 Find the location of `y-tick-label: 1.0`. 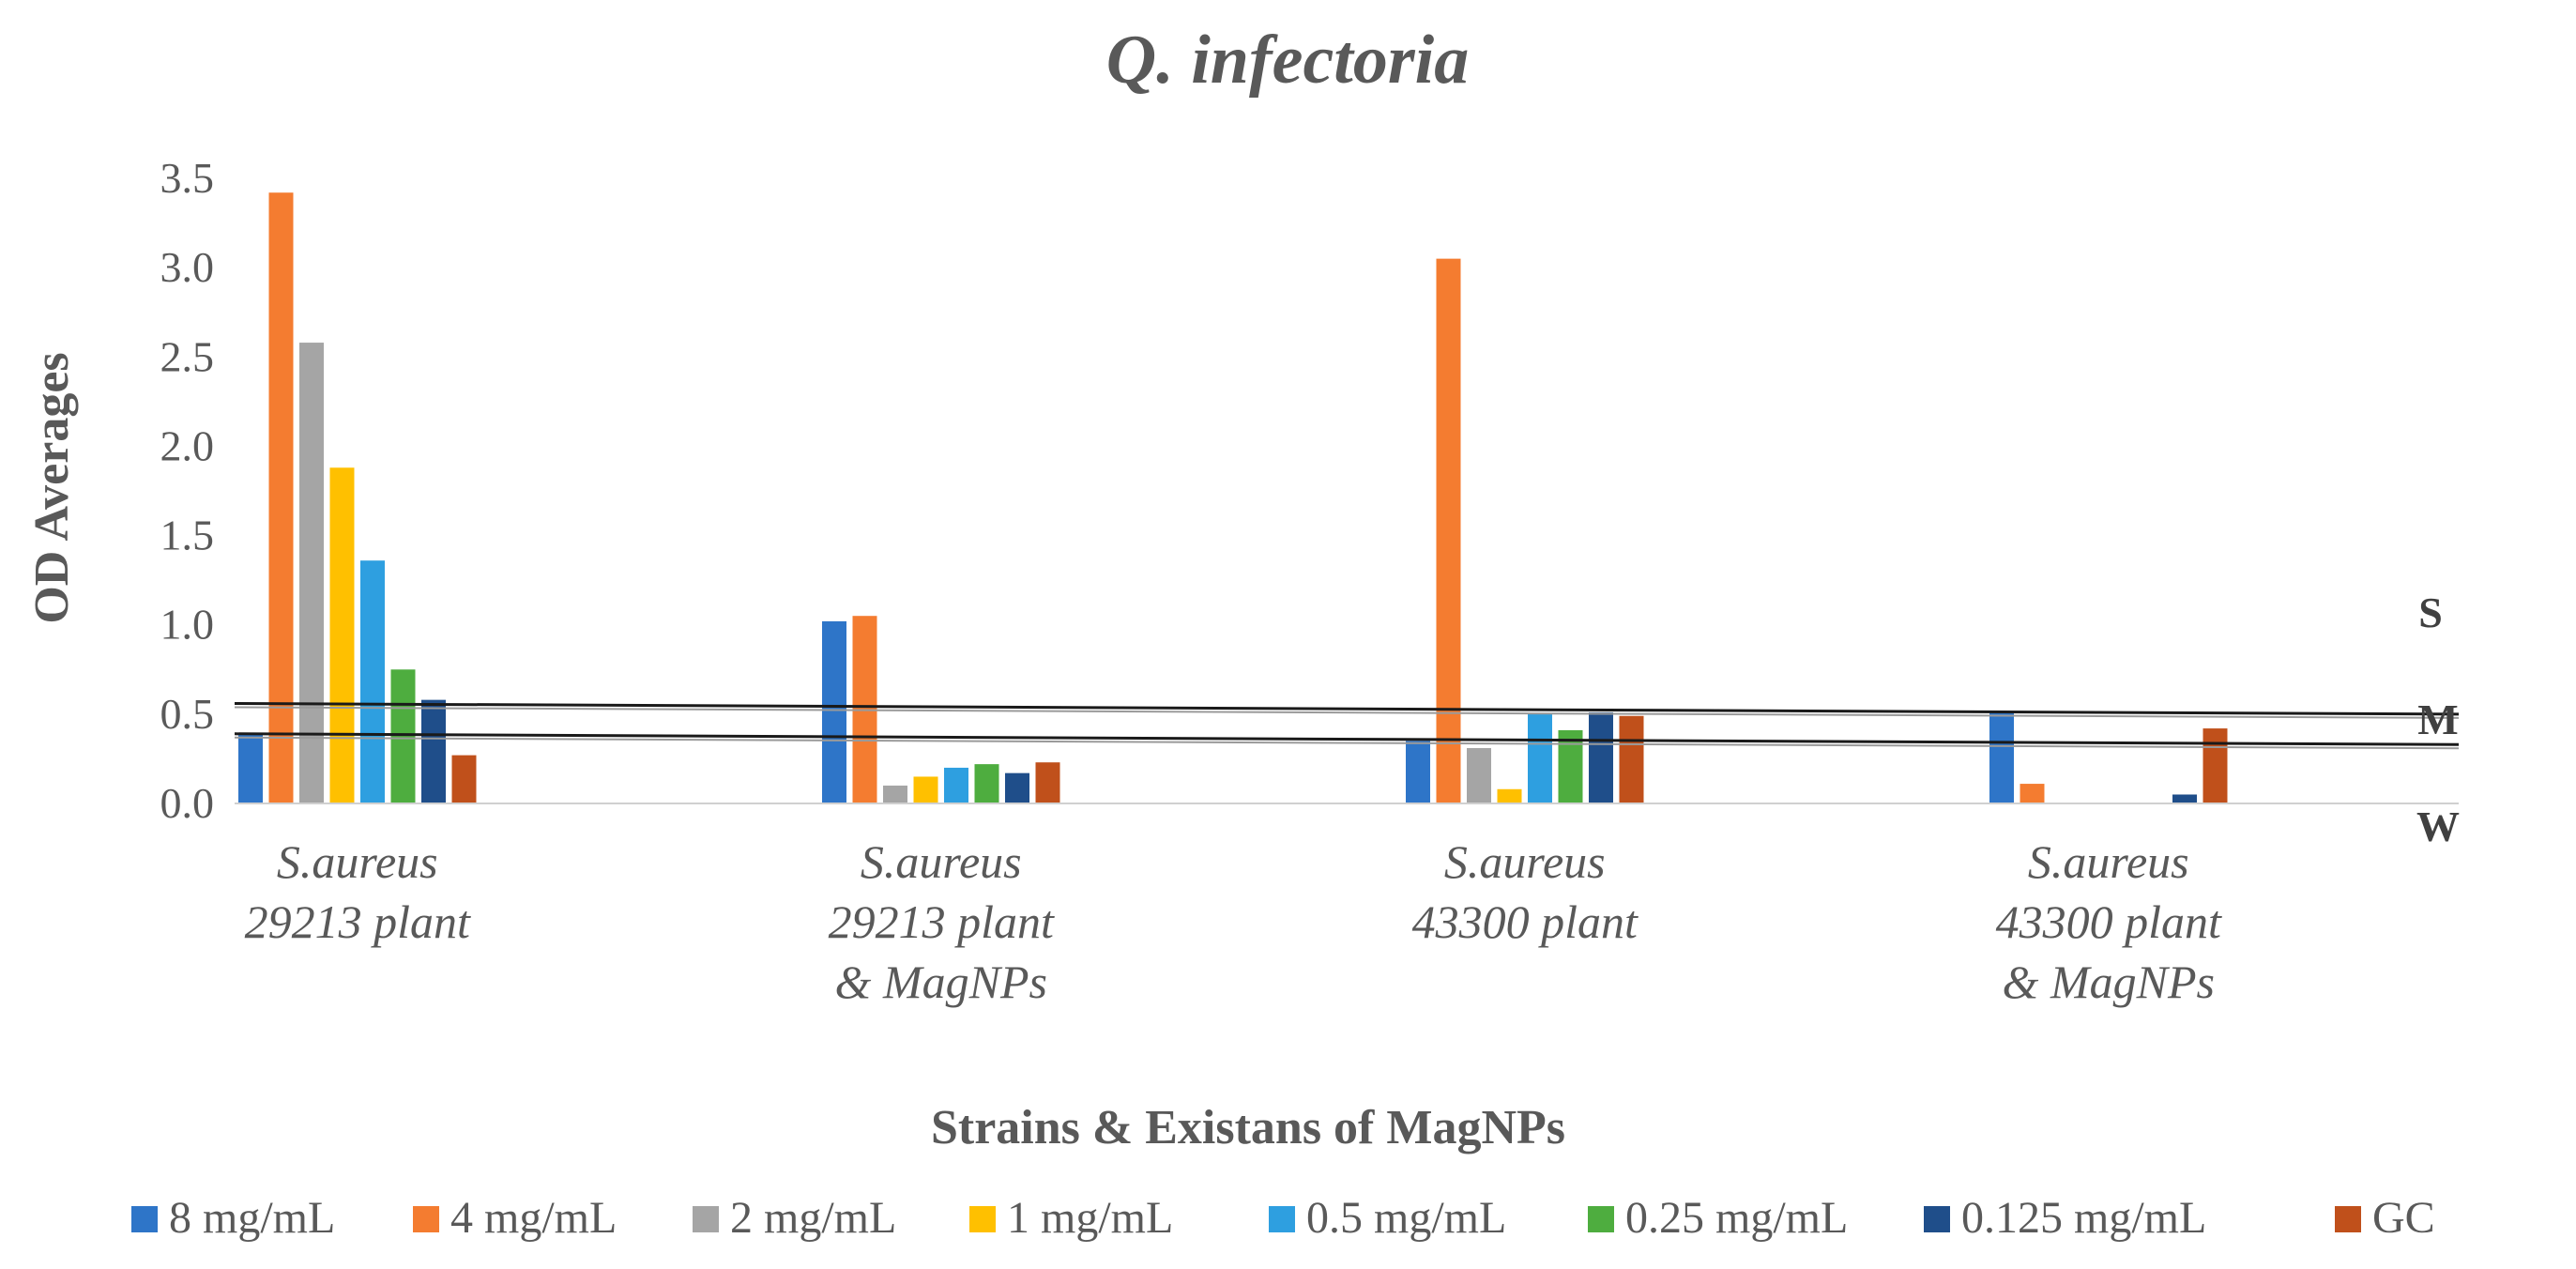

y-tick-label: 1.0 is located at coordinates (187, 625).